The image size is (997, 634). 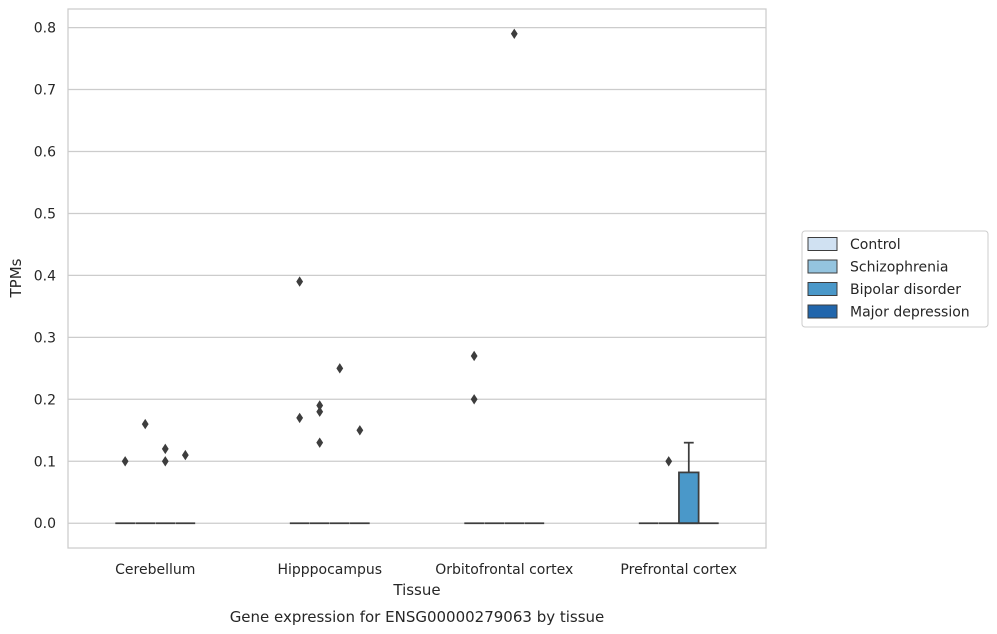 I want to click on legend-frame, so click(x=895, y=279).